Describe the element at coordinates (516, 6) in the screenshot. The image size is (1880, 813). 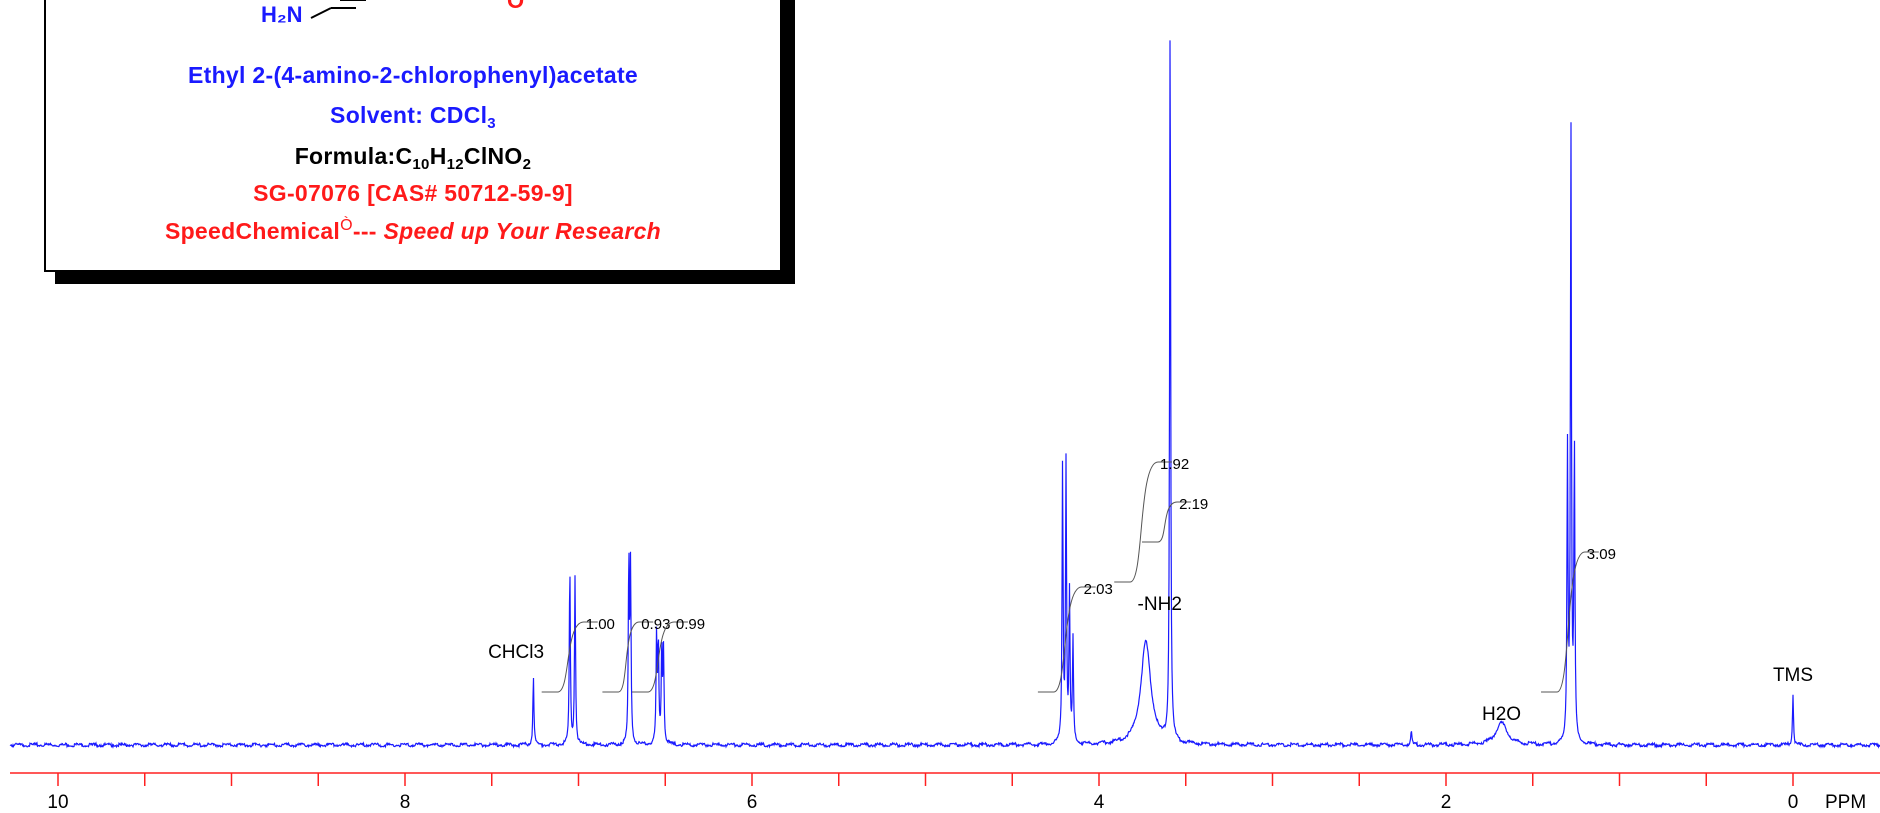
I see `oxygen-label: O` at that location.